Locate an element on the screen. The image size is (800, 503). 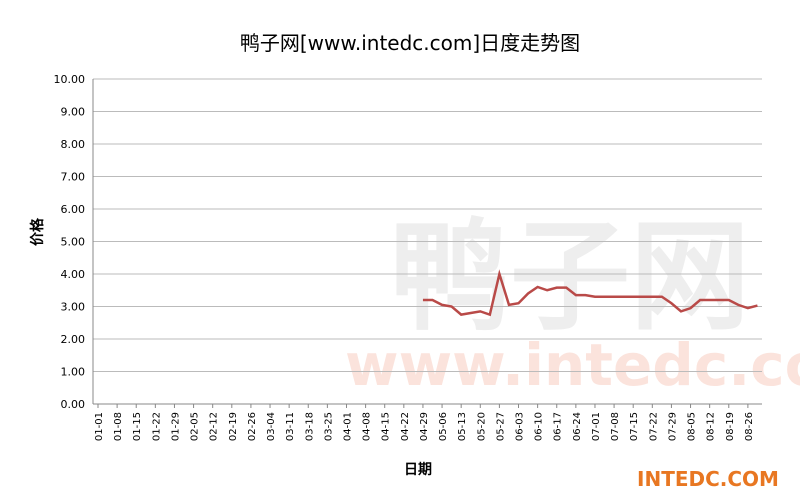
y-tick-label: 5.00 is located at coordinates (73, 242).